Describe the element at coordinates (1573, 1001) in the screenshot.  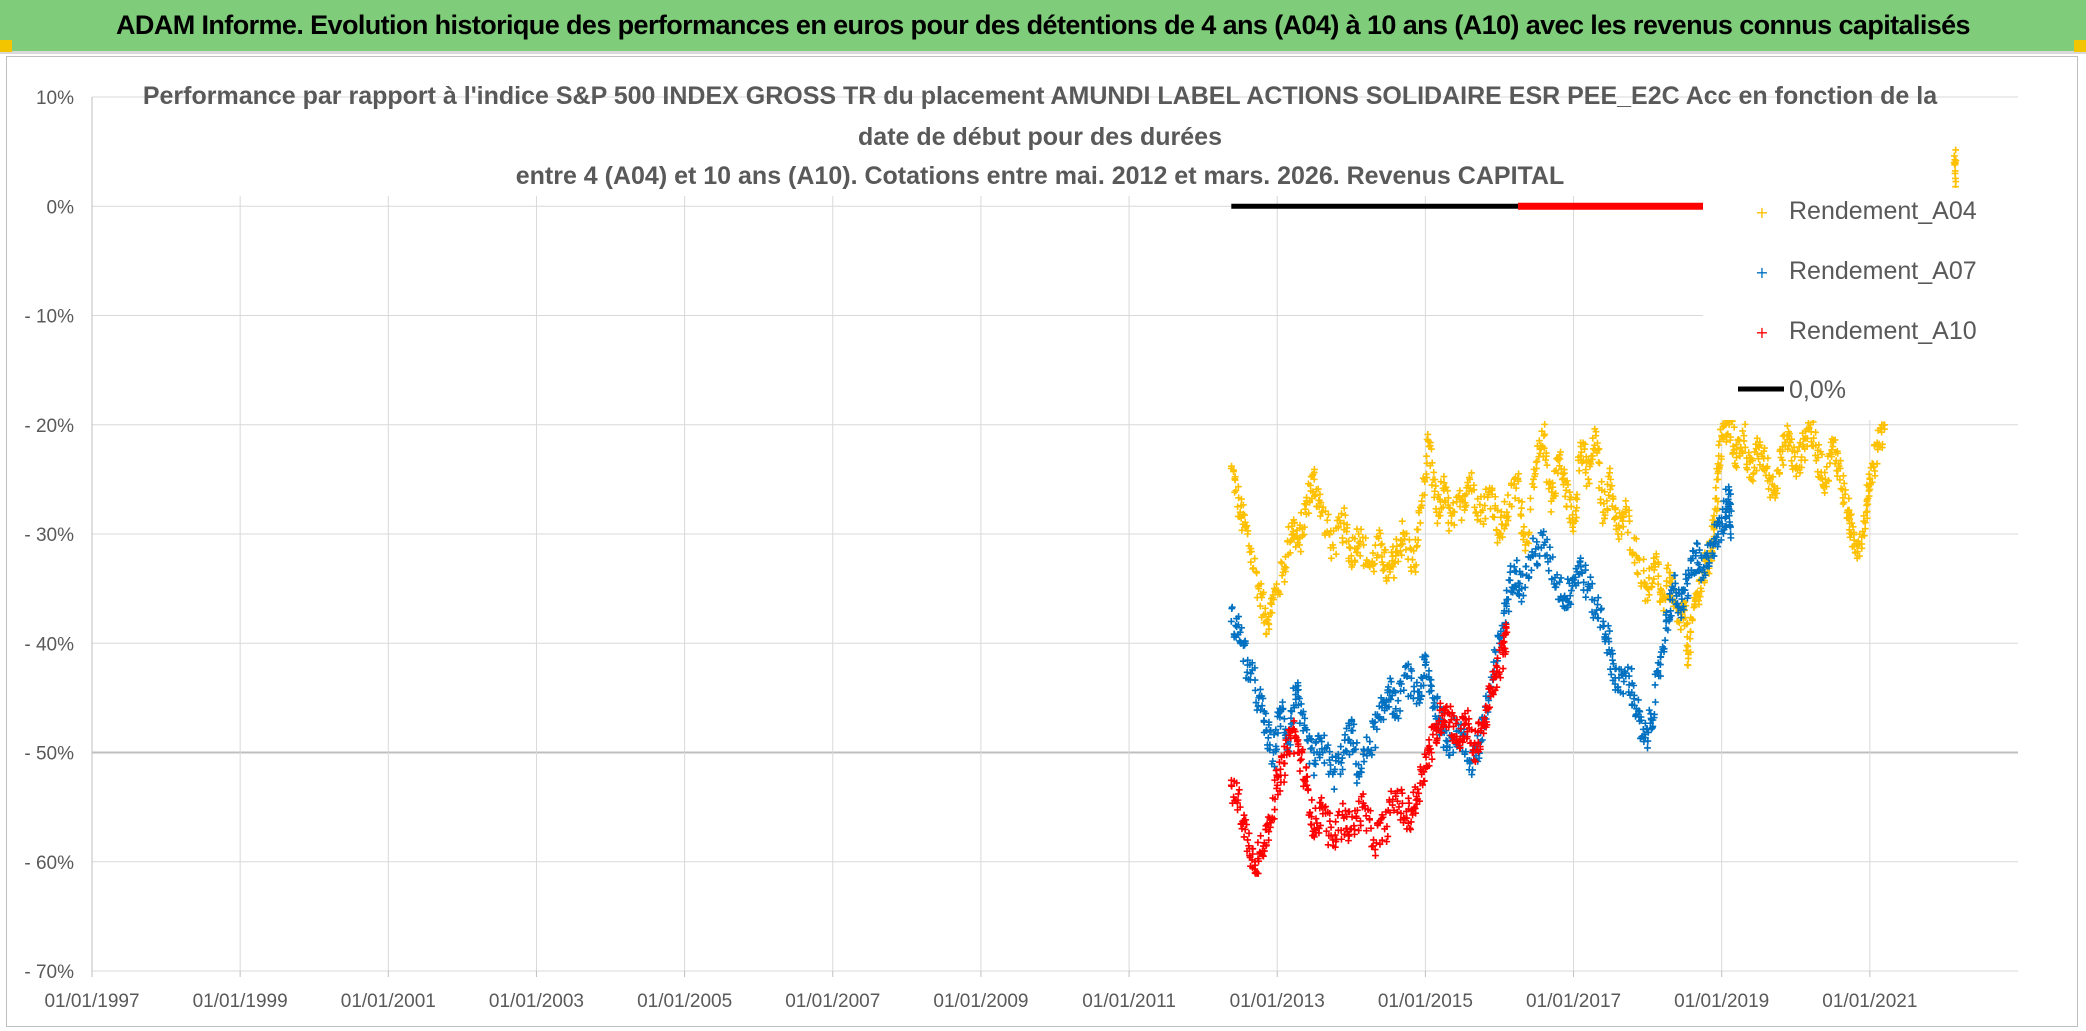
I see `x-tick-label: 01/01/2017` at that location.